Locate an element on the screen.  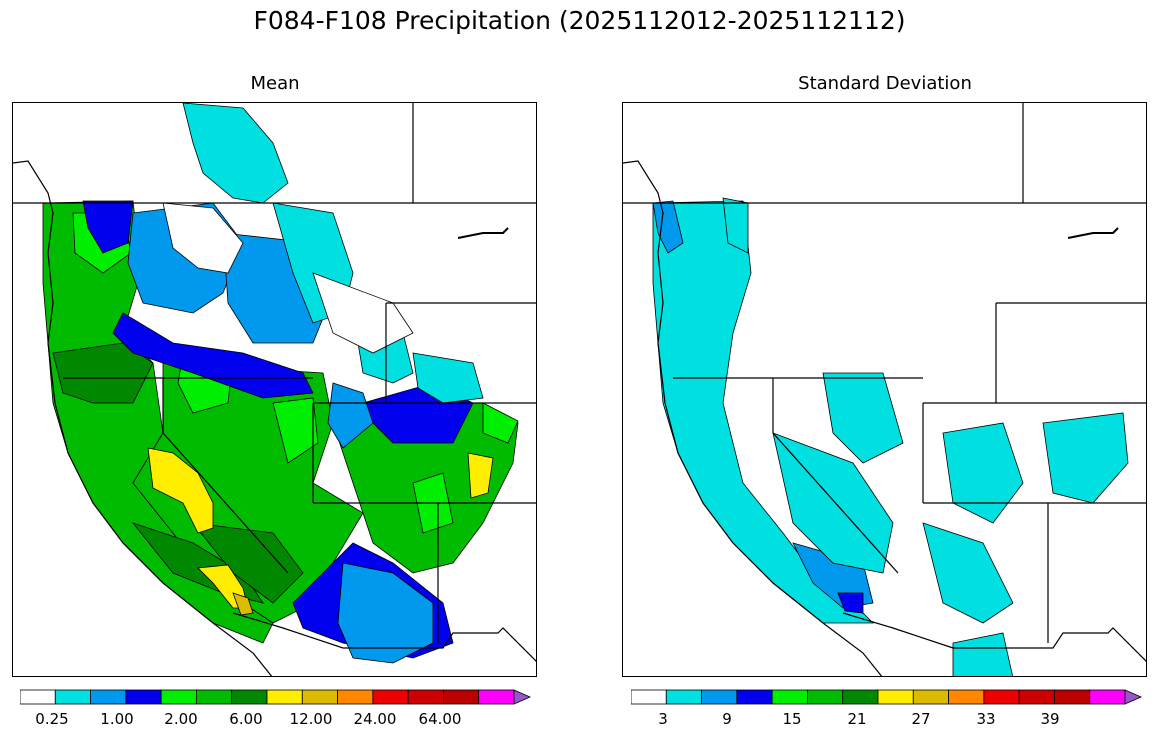
region-coastal-cyan is located at coordinates (763, 412).